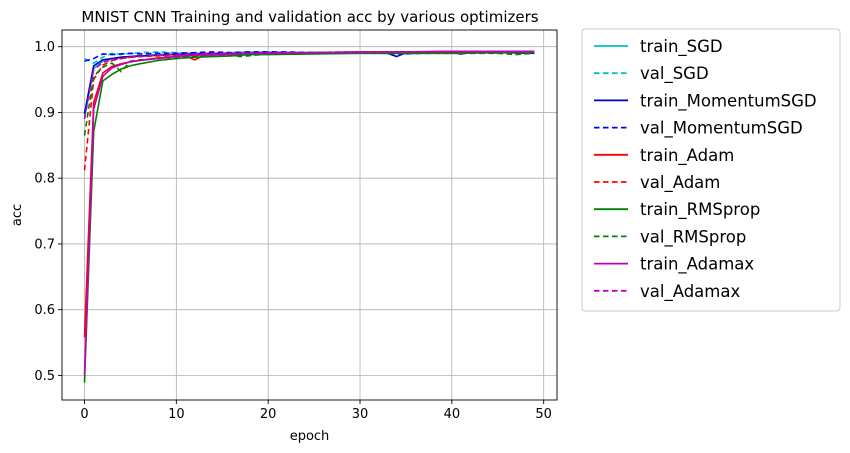 The height and width of the screenshot is (453, 850). What do you see at coordinates (681, 47) in the screenshot?
I see `legend-label-train_SGD: train_SGD` at bounding box center [681, 47].